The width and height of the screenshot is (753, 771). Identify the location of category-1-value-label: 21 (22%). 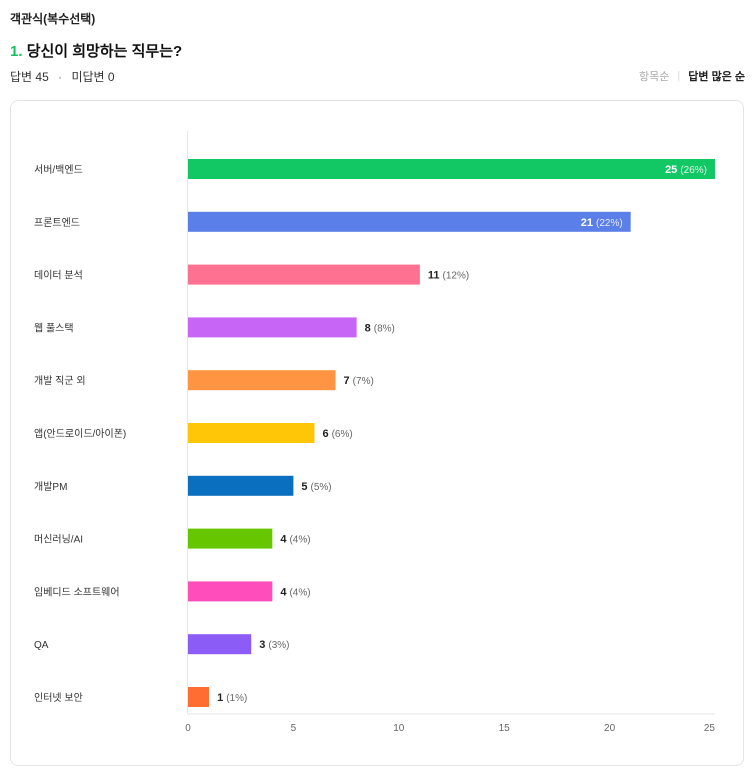
(602, 223).